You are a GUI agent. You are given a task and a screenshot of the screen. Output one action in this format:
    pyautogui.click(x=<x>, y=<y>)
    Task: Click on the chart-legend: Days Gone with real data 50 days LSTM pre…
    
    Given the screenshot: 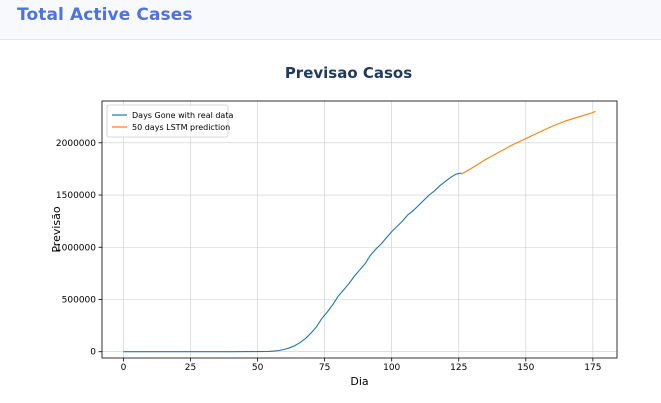 What is the action you would take?
    pyautogui.click(x=169, y=121)
    